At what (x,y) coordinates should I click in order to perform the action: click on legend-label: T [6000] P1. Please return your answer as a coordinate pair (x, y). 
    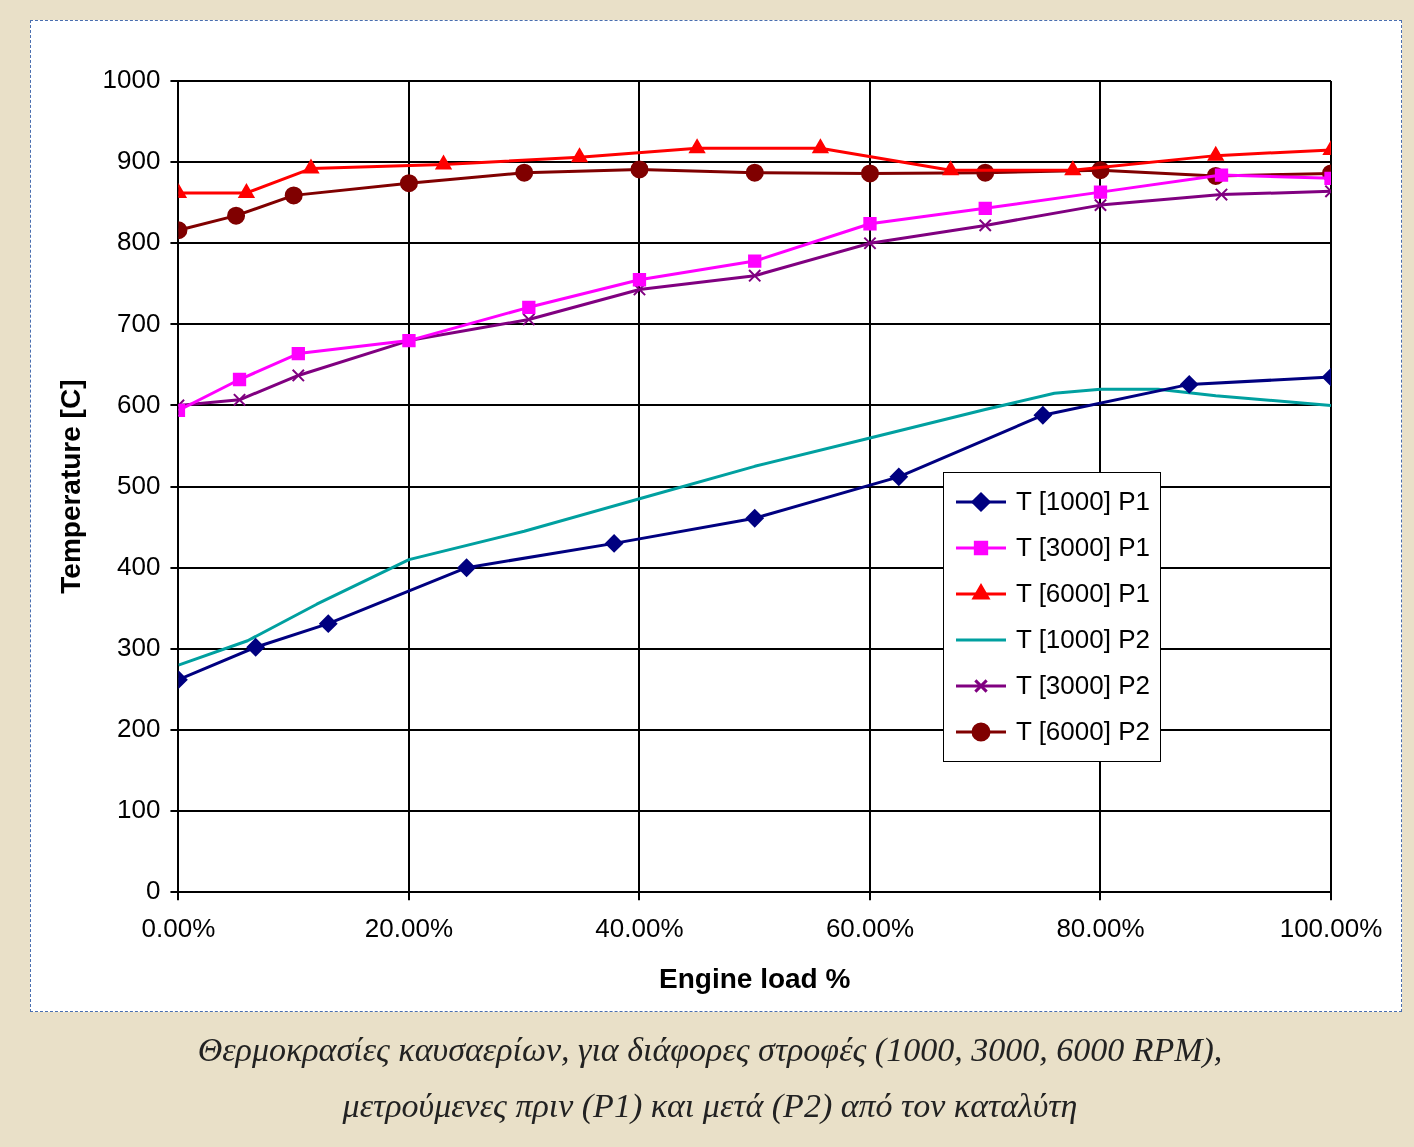
    Looking at the image, I should click on (1083, 594).